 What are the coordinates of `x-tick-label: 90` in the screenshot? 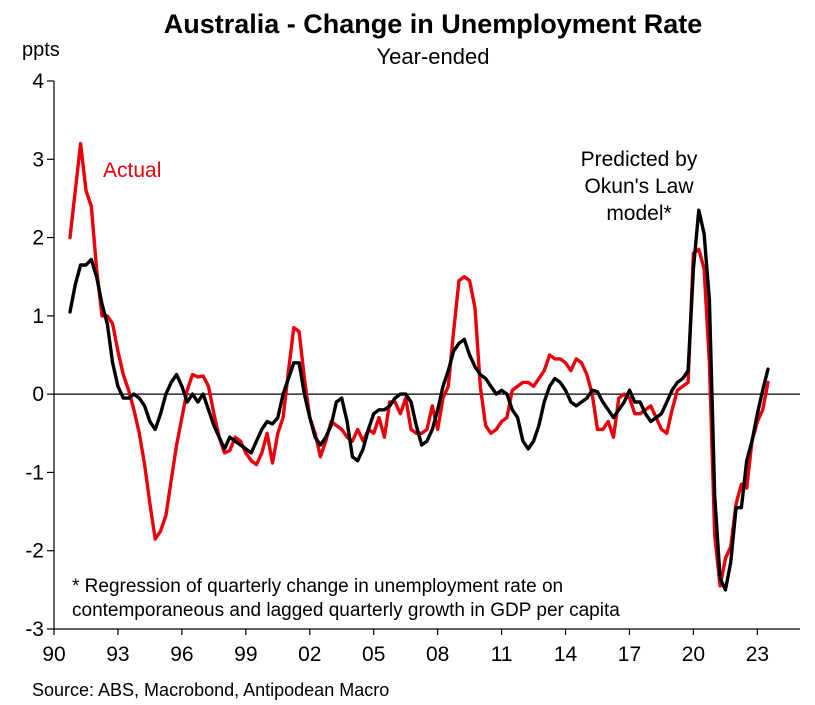 It's located at (53, 654).